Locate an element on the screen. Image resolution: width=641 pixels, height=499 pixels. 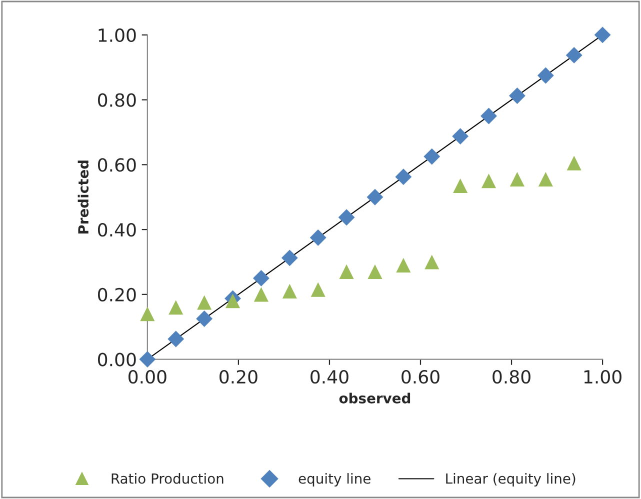
legend-label: Linear (equity line) is located at coordinates (511, 479).